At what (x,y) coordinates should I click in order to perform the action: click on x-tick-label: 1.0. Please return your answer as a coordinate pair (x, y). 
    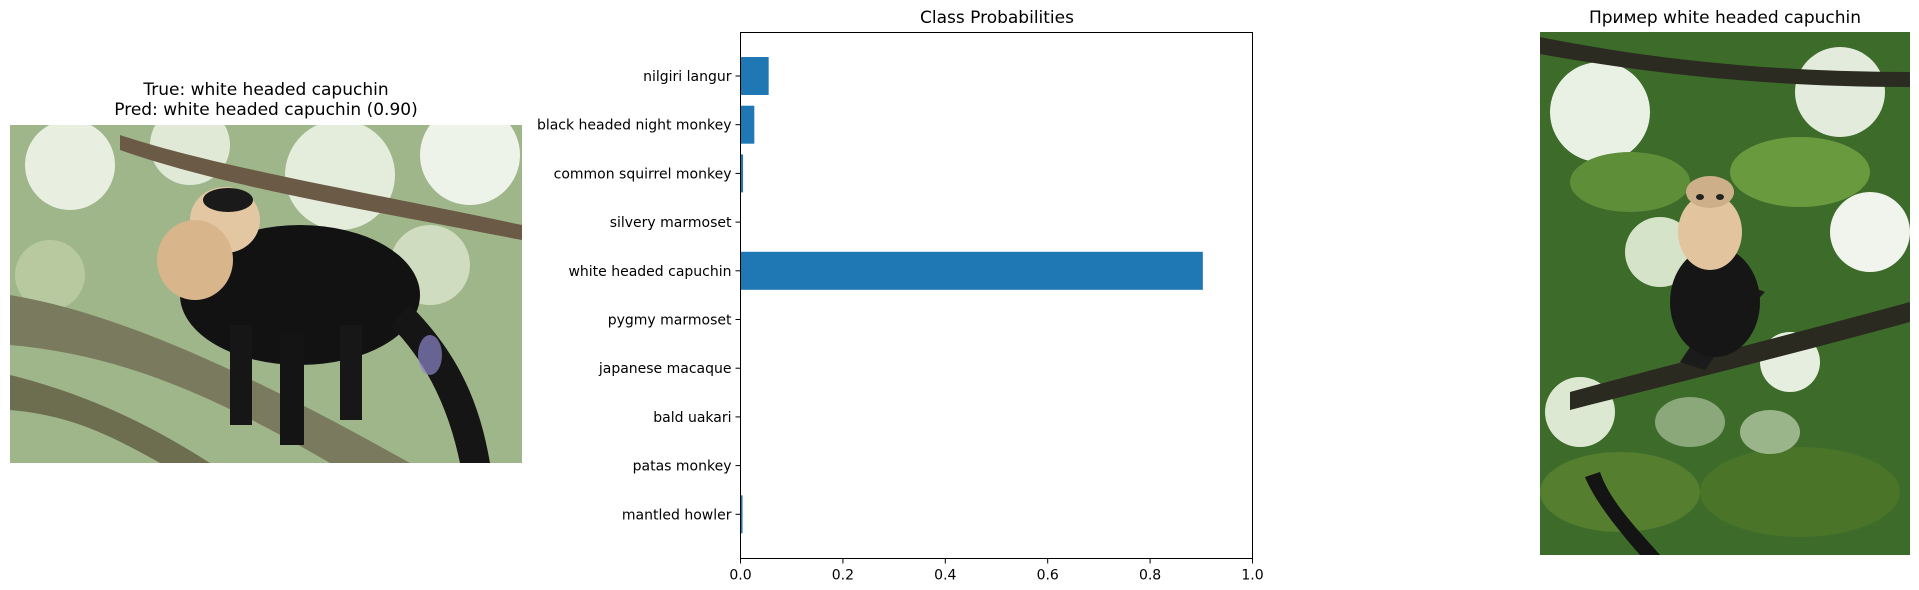
    Looking at the image, I should click on (1252, 576).